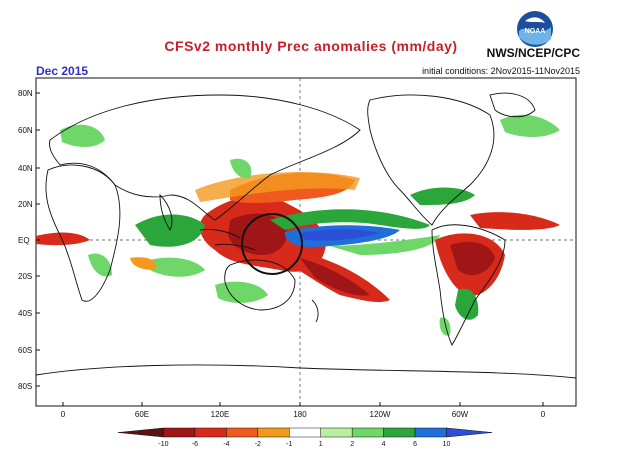  Describe the element at coordinates (380, 414) in the screenshot. I see `lon-tick-label: 120W` at that location.